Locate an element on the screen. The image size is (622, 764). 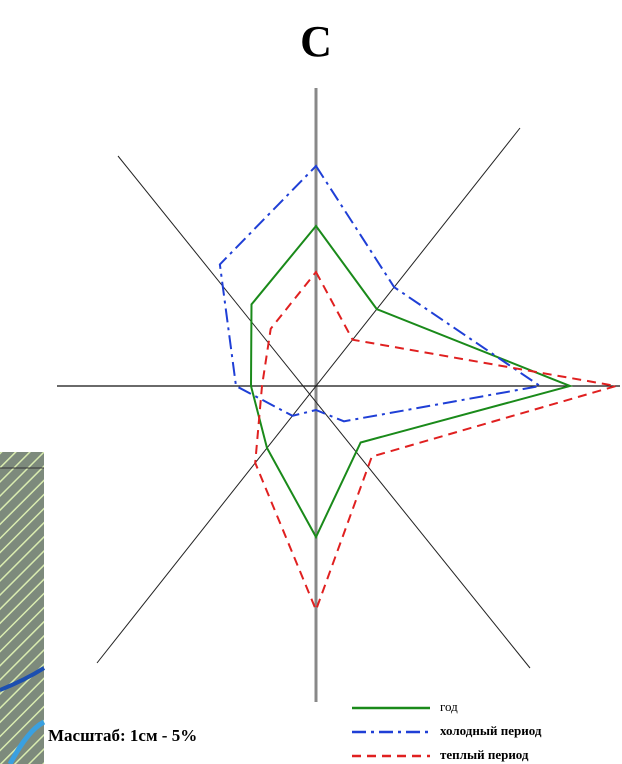
legend-label: теплый период is located at coordinates (484, 754).